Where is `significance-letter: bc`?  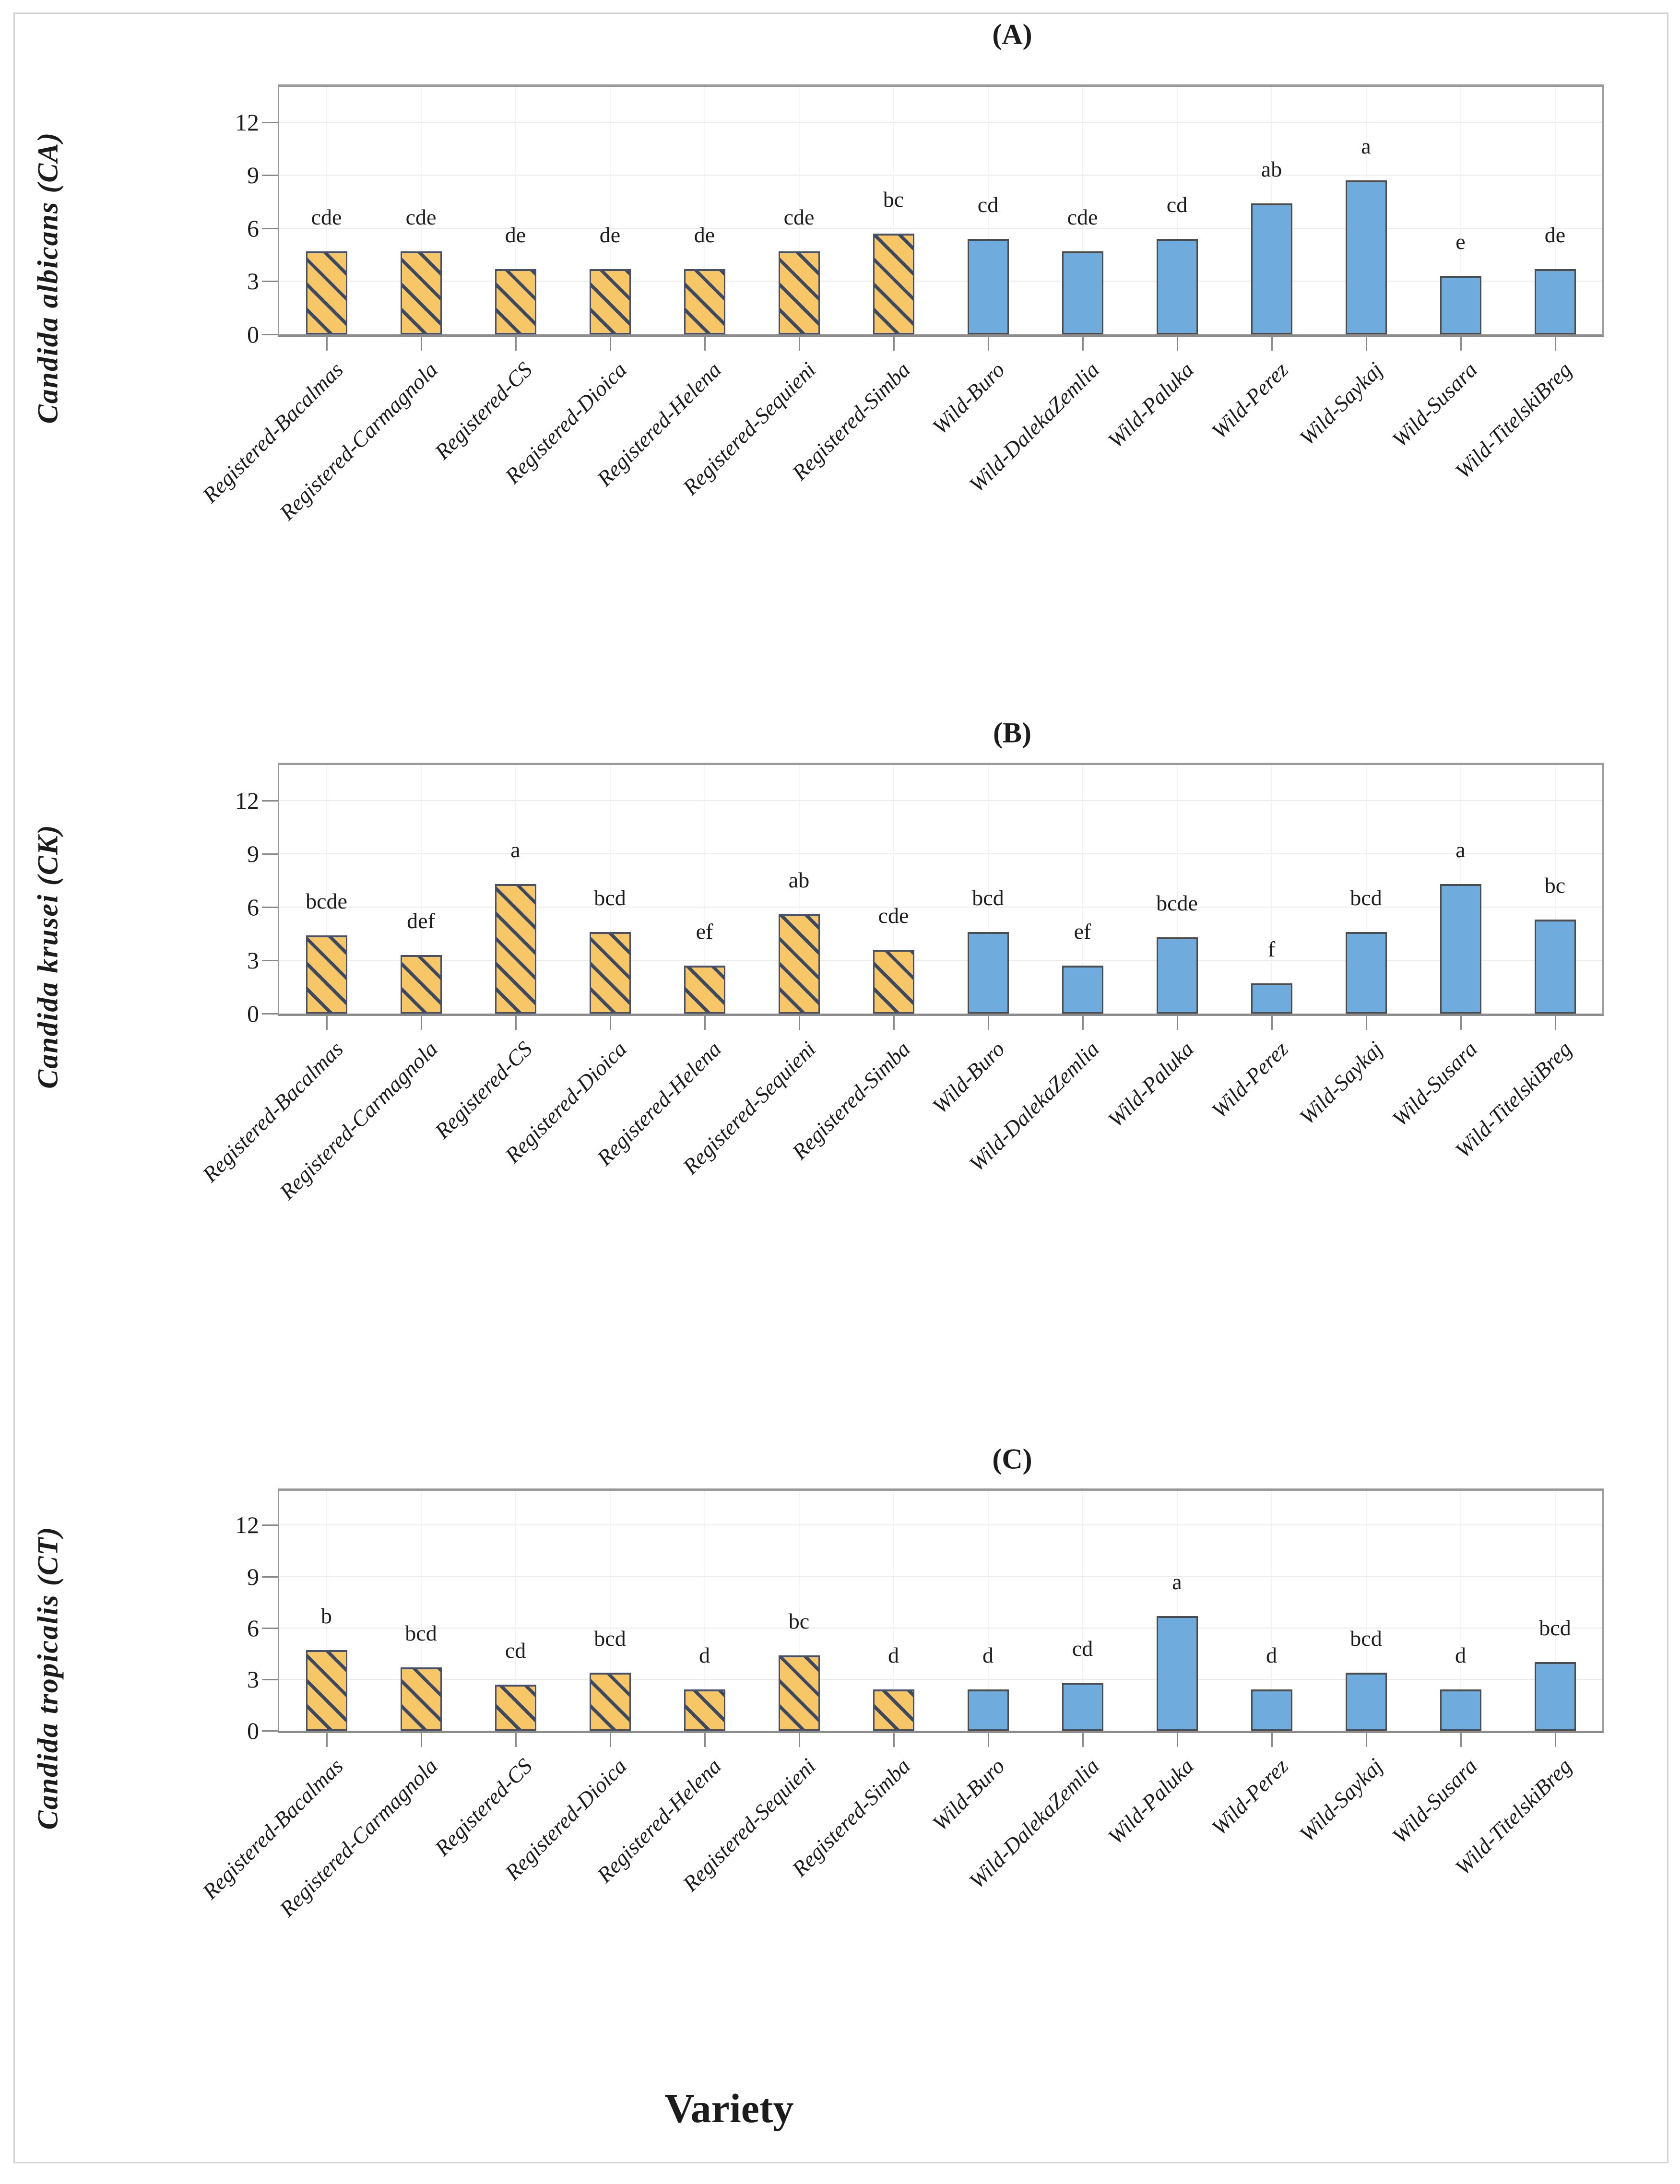
significance-letter: bc is located at coordinates (894, 200).